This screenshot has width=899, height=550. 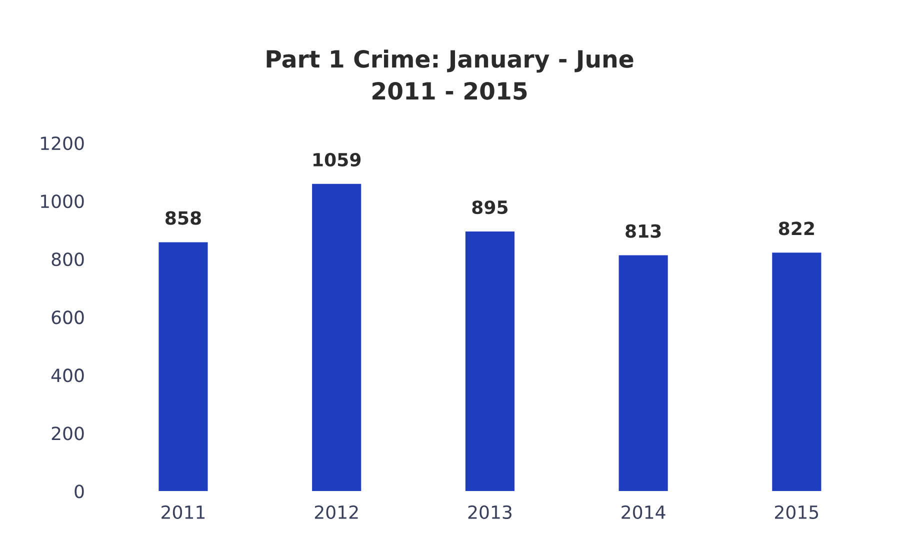 I want to click on chart-title: Part 1 Crime: January - June 2011 - 2015, so click(x=450, y=75).